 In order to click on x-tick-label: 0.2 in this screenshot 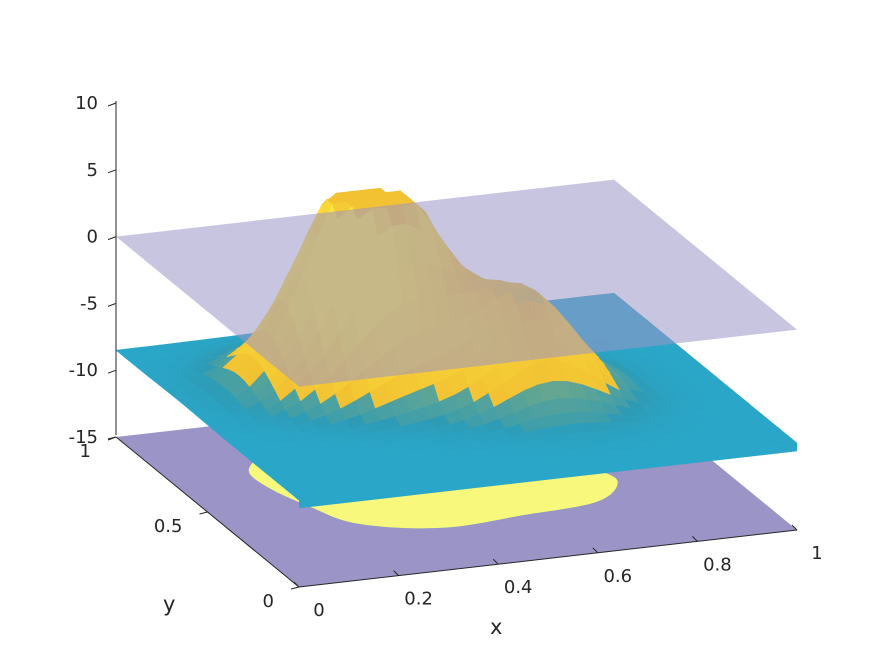, I will do `click(418, 599)`.